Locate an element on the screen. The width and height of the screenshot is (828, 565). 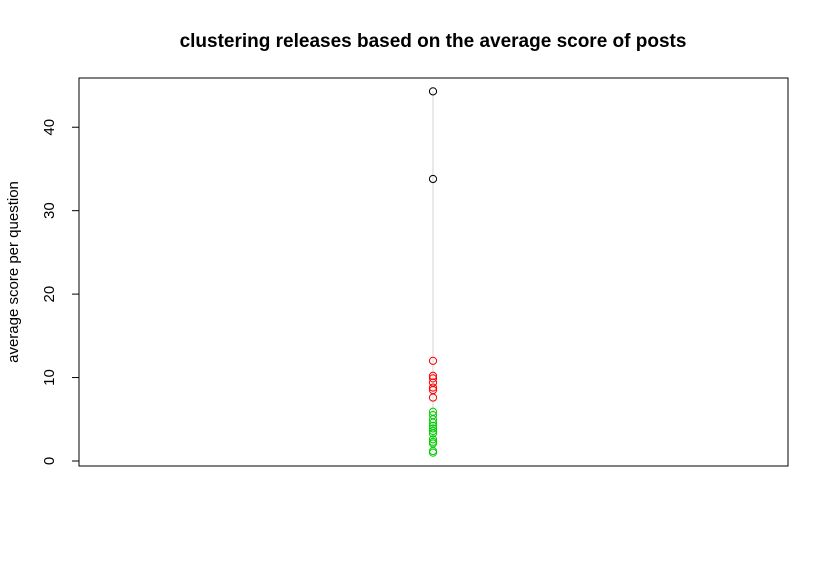
y-axis-label: average score per question is located at coordinates (13, 272).